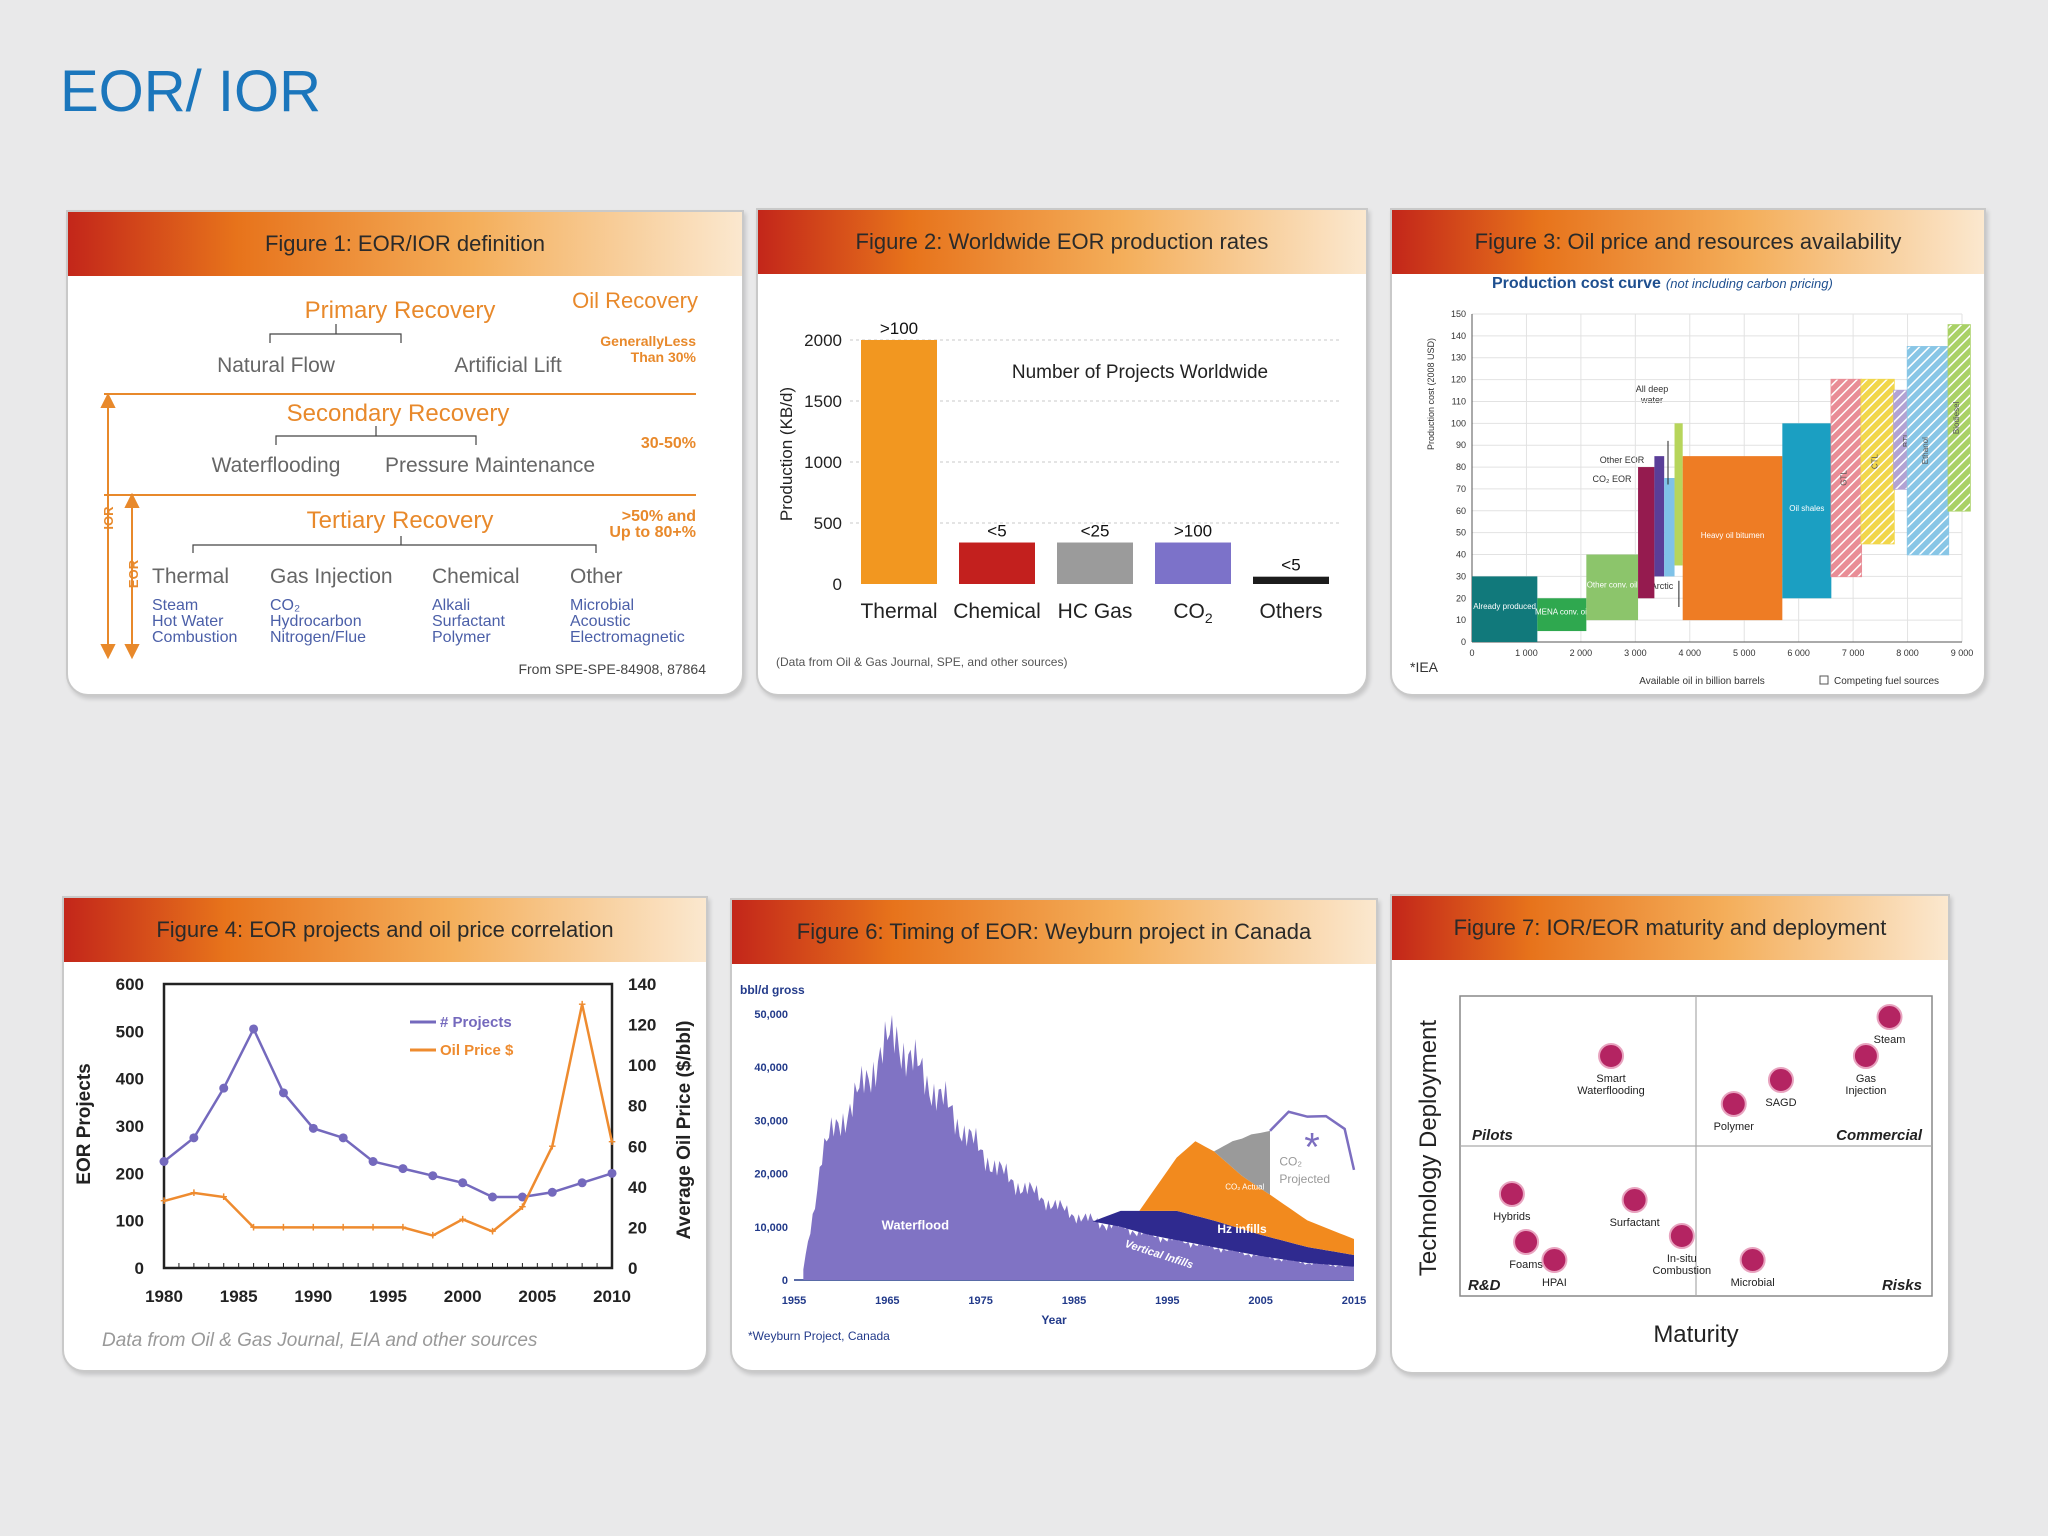  I want to click on fig3-y-tick: 120, so click(1458, 380).